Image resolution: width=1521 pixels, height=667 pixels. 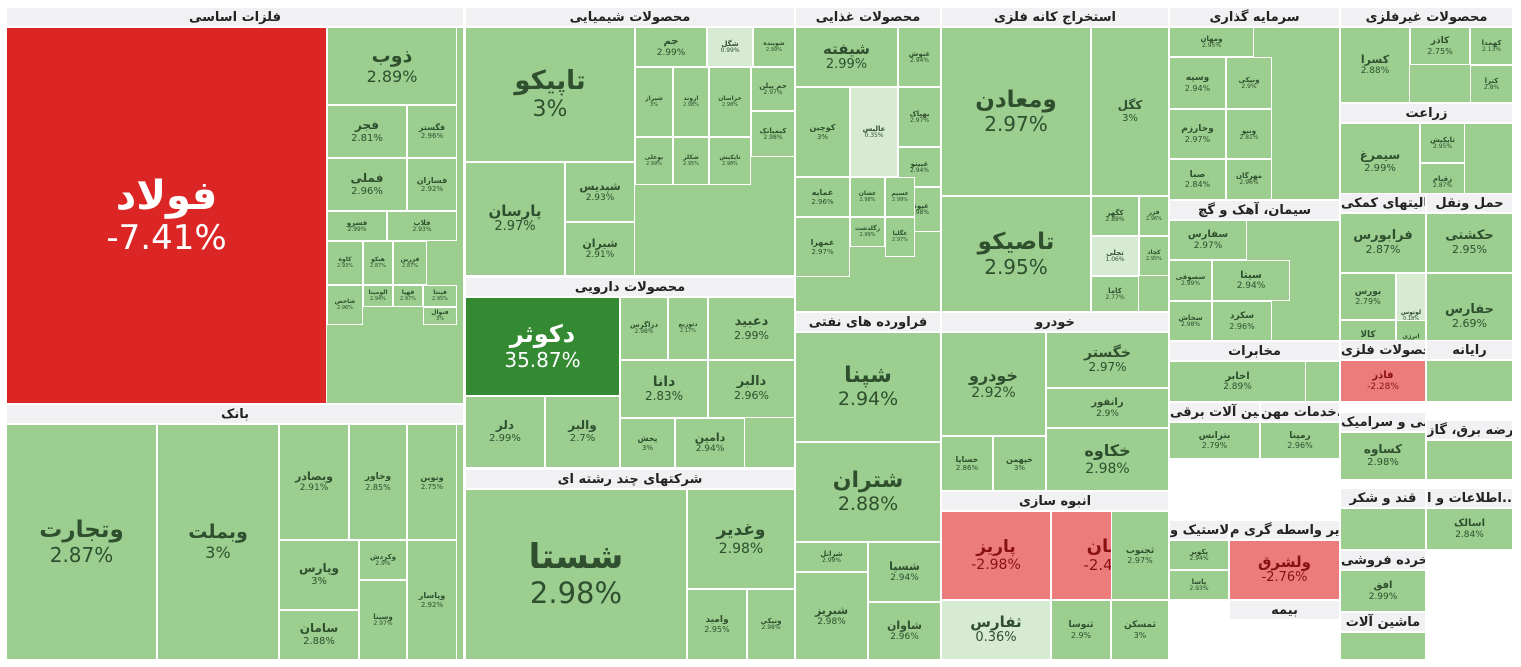 I want to click on stock-tile: سیتا 2.94%, so click(x=1251, y=280).